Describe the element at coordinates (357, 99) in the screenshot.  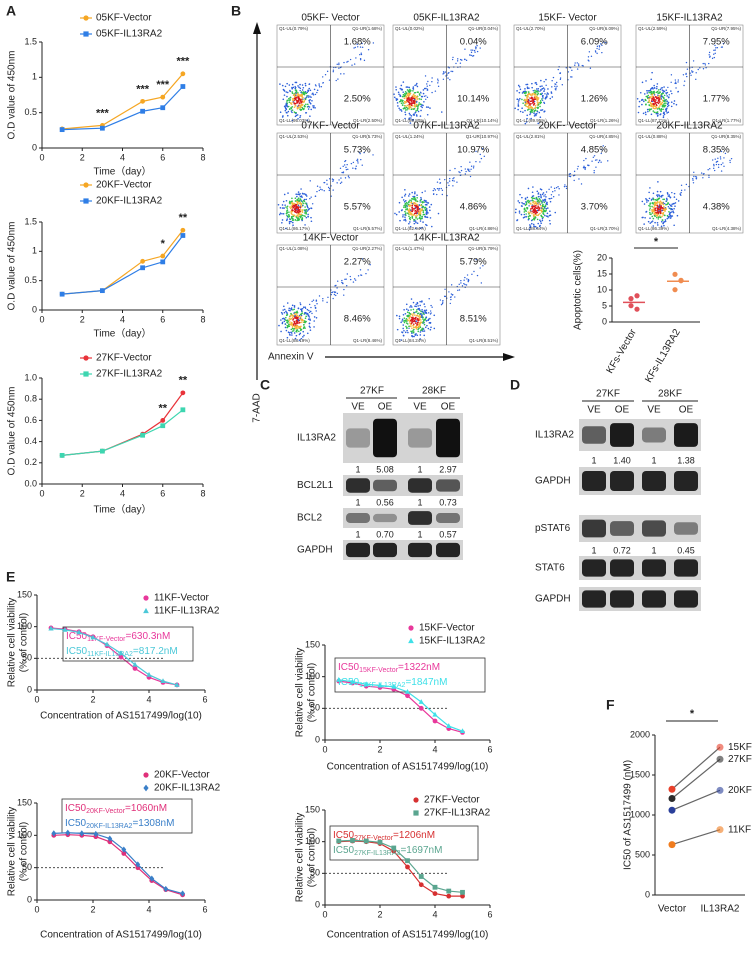
I see `quadrant-percent: 2.50%` at that location.